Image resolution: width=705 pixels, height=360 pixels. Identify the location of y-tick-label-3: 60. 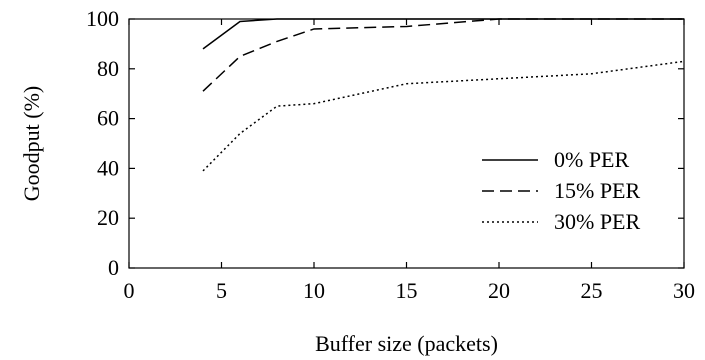
(108, 118).